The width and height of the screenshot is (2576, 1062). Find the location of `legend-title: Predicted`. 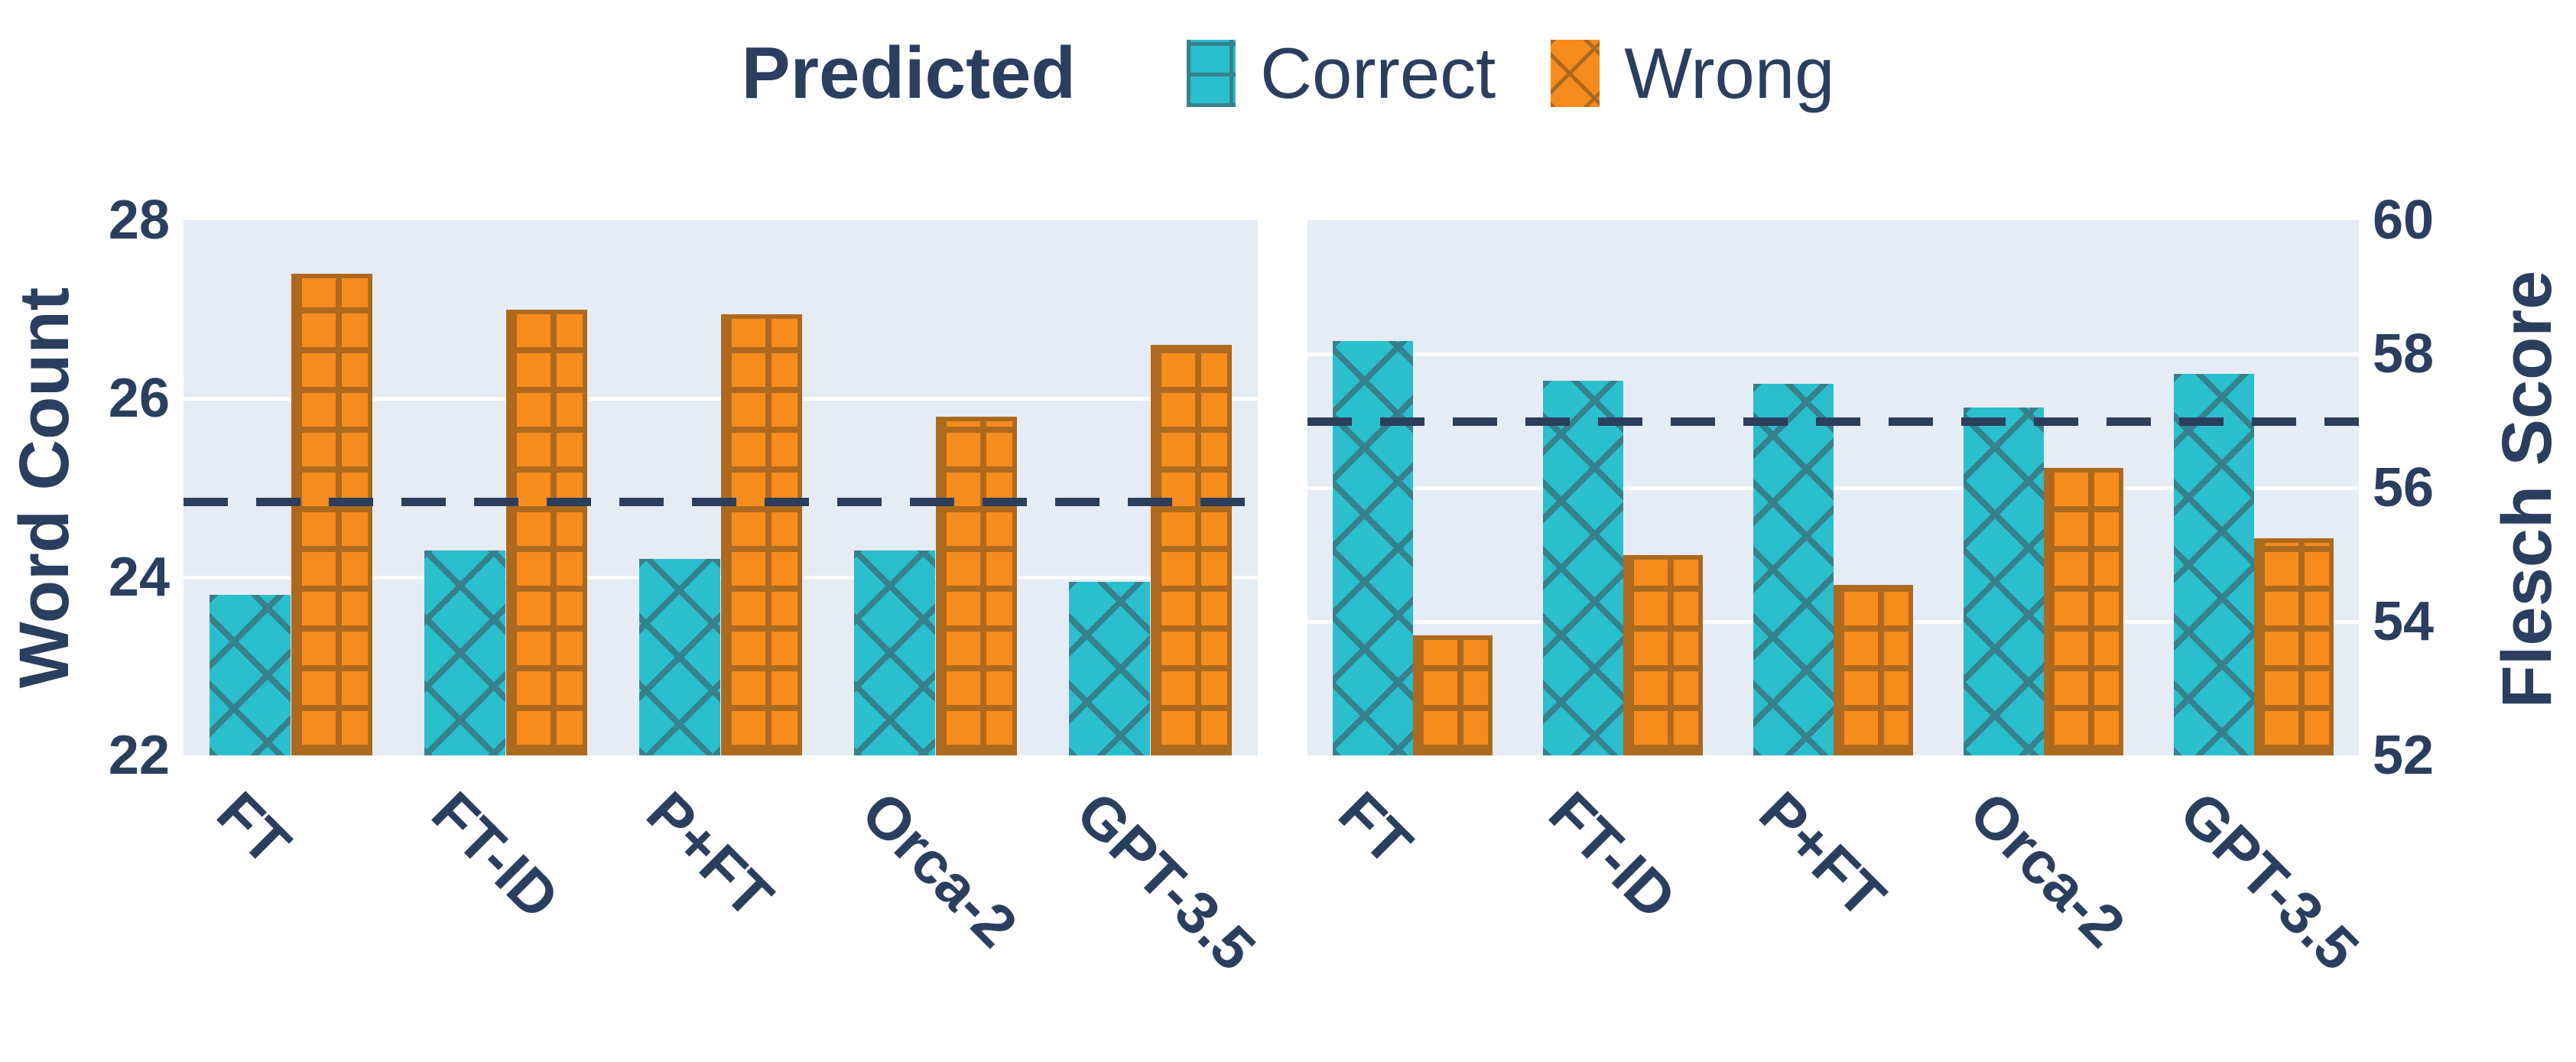

legend-title: Predicted is located at coordinates (909, 73).